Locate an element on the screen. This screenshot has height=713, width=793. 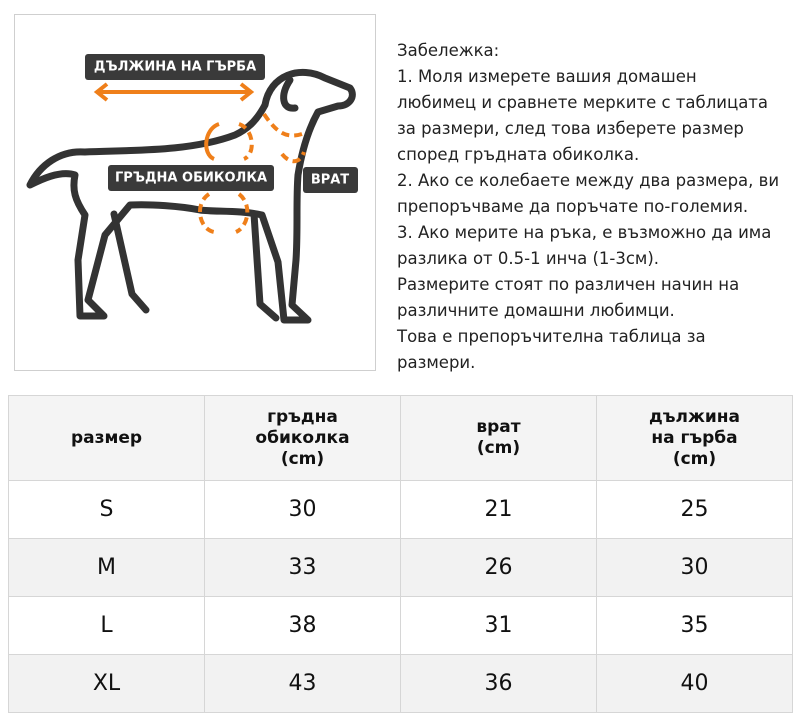
note-line: Това е препоръчителна таблица за is located at coordinates (551, 336).